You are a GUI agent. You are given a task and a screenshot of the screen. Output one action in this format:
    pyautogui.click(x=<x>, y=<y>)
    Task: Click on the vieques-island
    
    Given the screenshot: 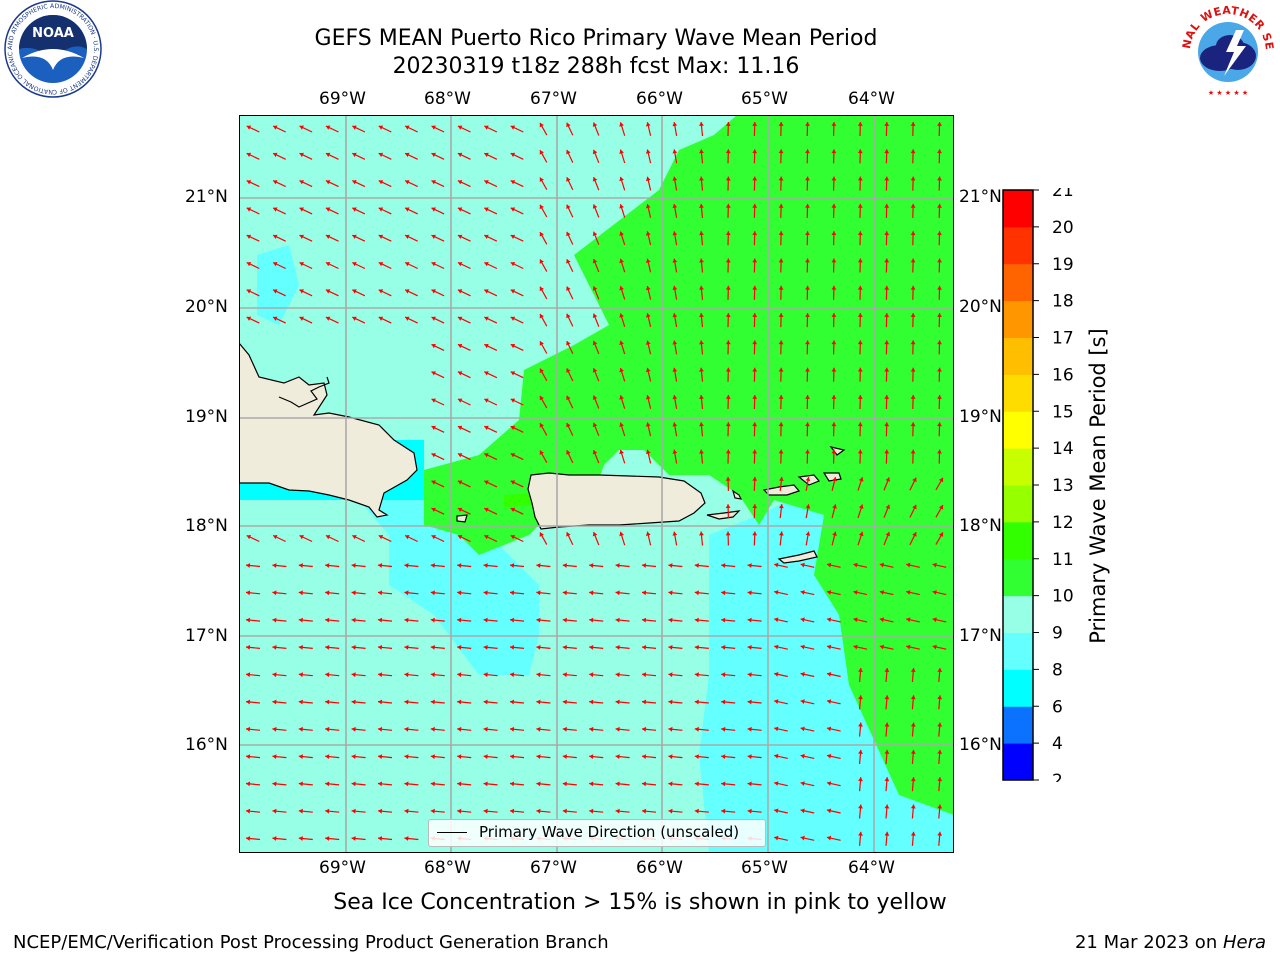 What is the action you would take?
    pyautogui.click(x=723, y=515)
    